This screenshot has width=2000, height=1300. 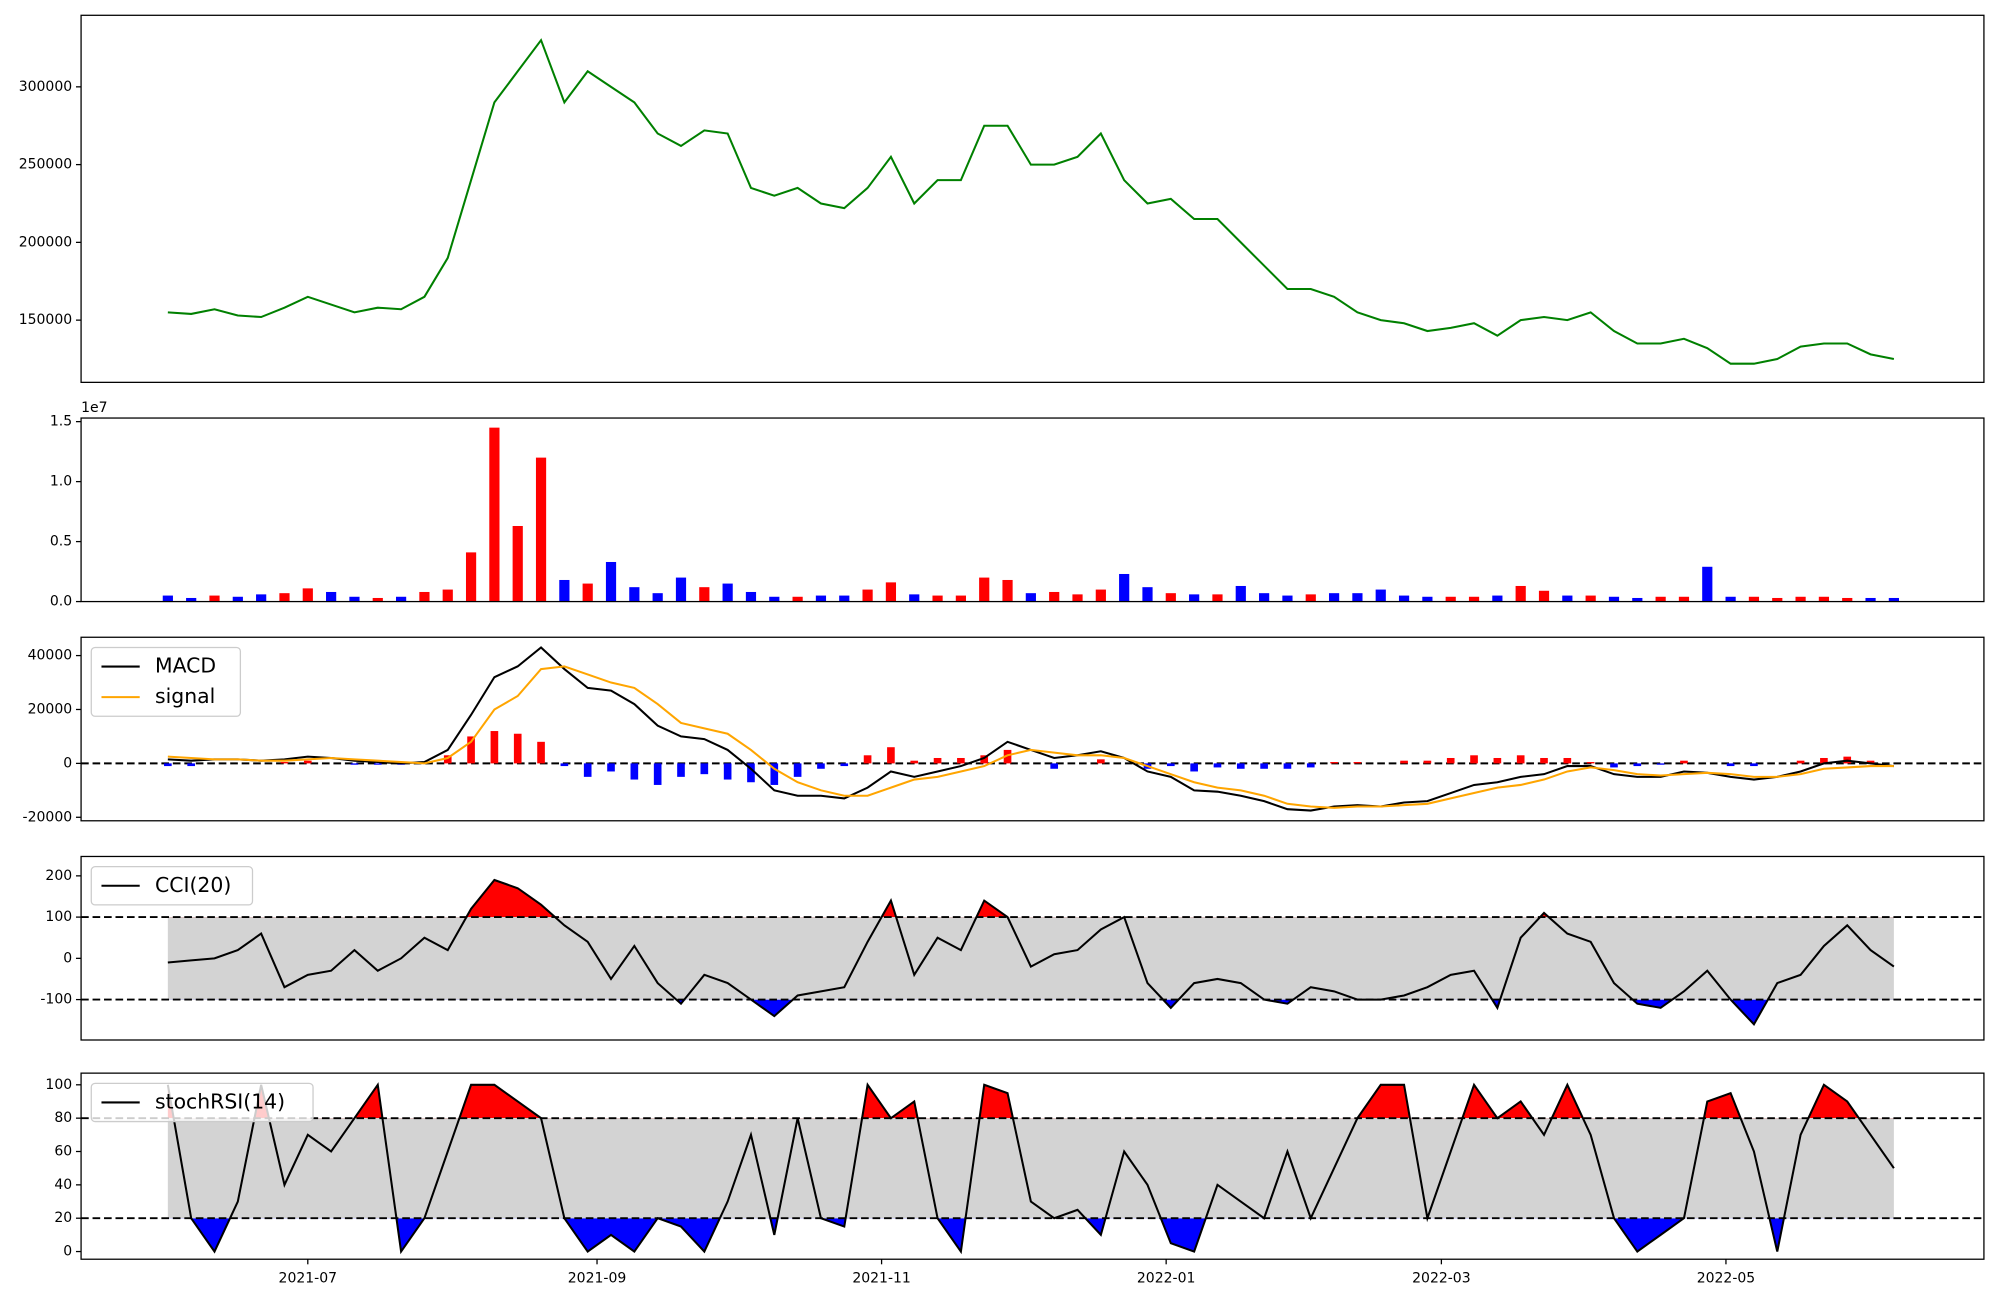 What do you see at coordinates (94, 408) in the screenshot?
I see `offset-label: 1e7` at bounding box center [94, 408].